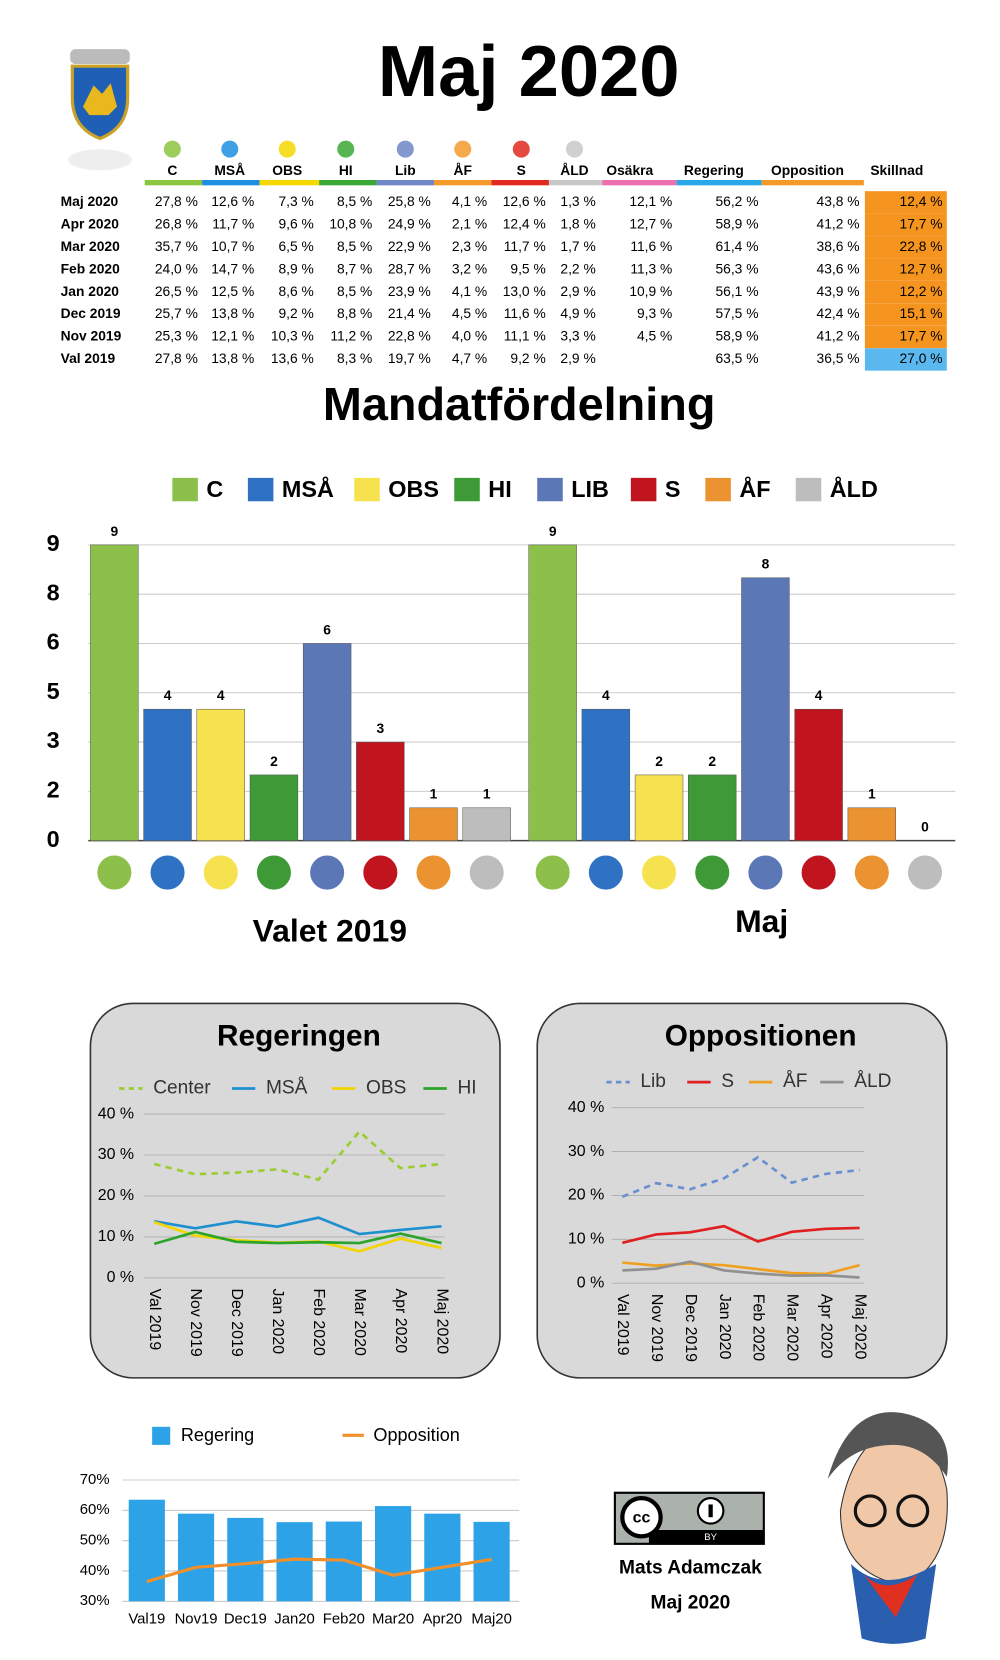 The height and width of the screenshot is (1660, 1000). I want to click on table-cell: 11,1 %, so click(525, 336).